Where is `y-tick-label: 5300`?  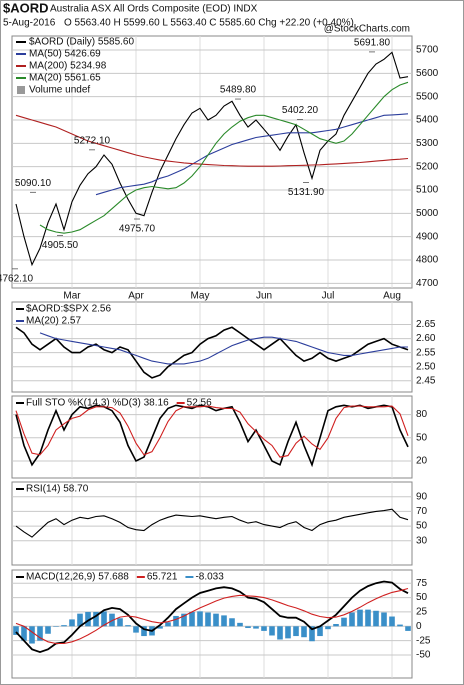 y-tick-label: 5300 is located at coordinates (427, 143).